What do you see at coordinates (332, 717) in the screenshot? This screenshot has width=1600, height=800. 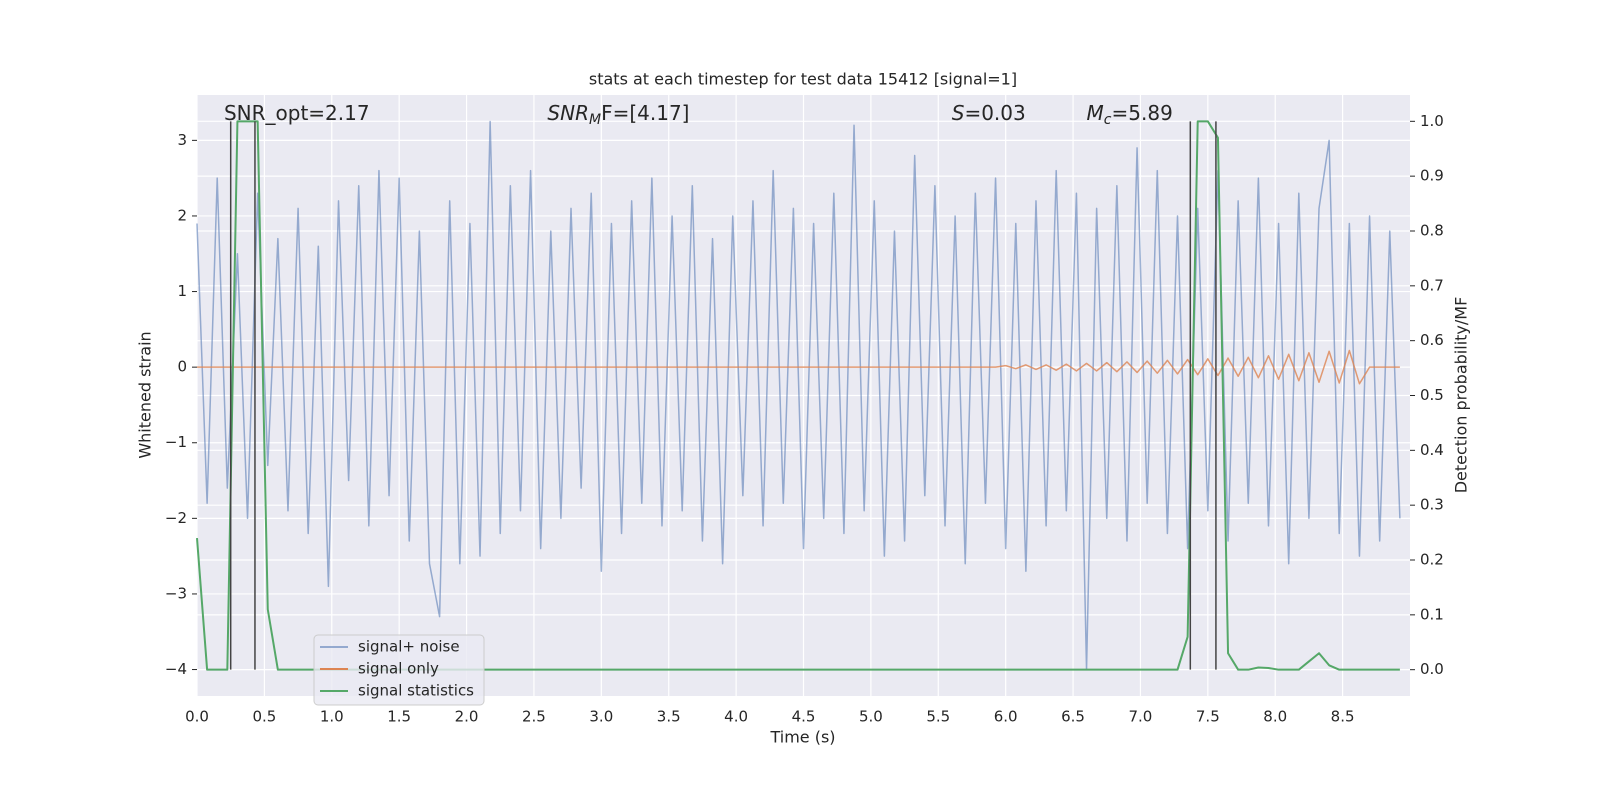 I see `x-tick-label: 1.0` at bounding box center [332, 717].